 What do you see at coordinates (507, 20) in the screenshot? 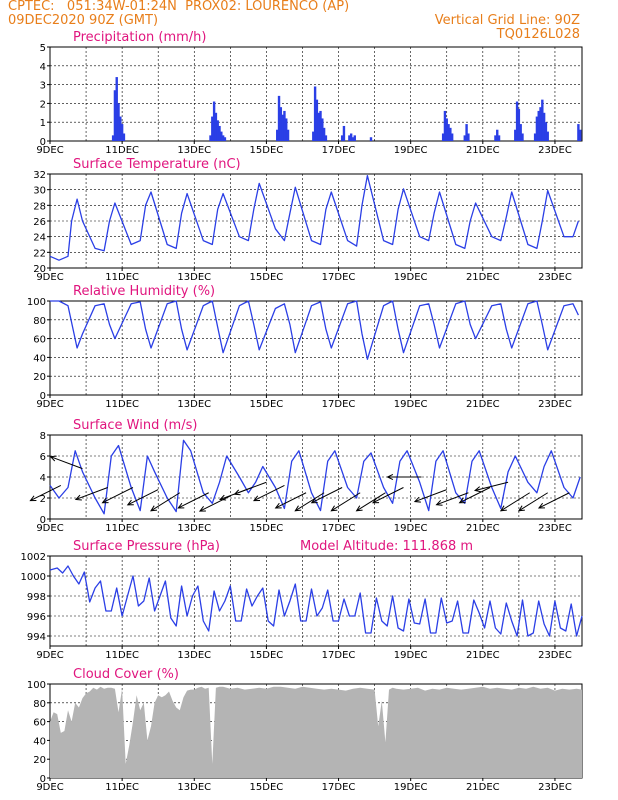
I see `header-vertical-grid-line: Vertical Grid Line: 90Z` at bounding box center [507, 20].